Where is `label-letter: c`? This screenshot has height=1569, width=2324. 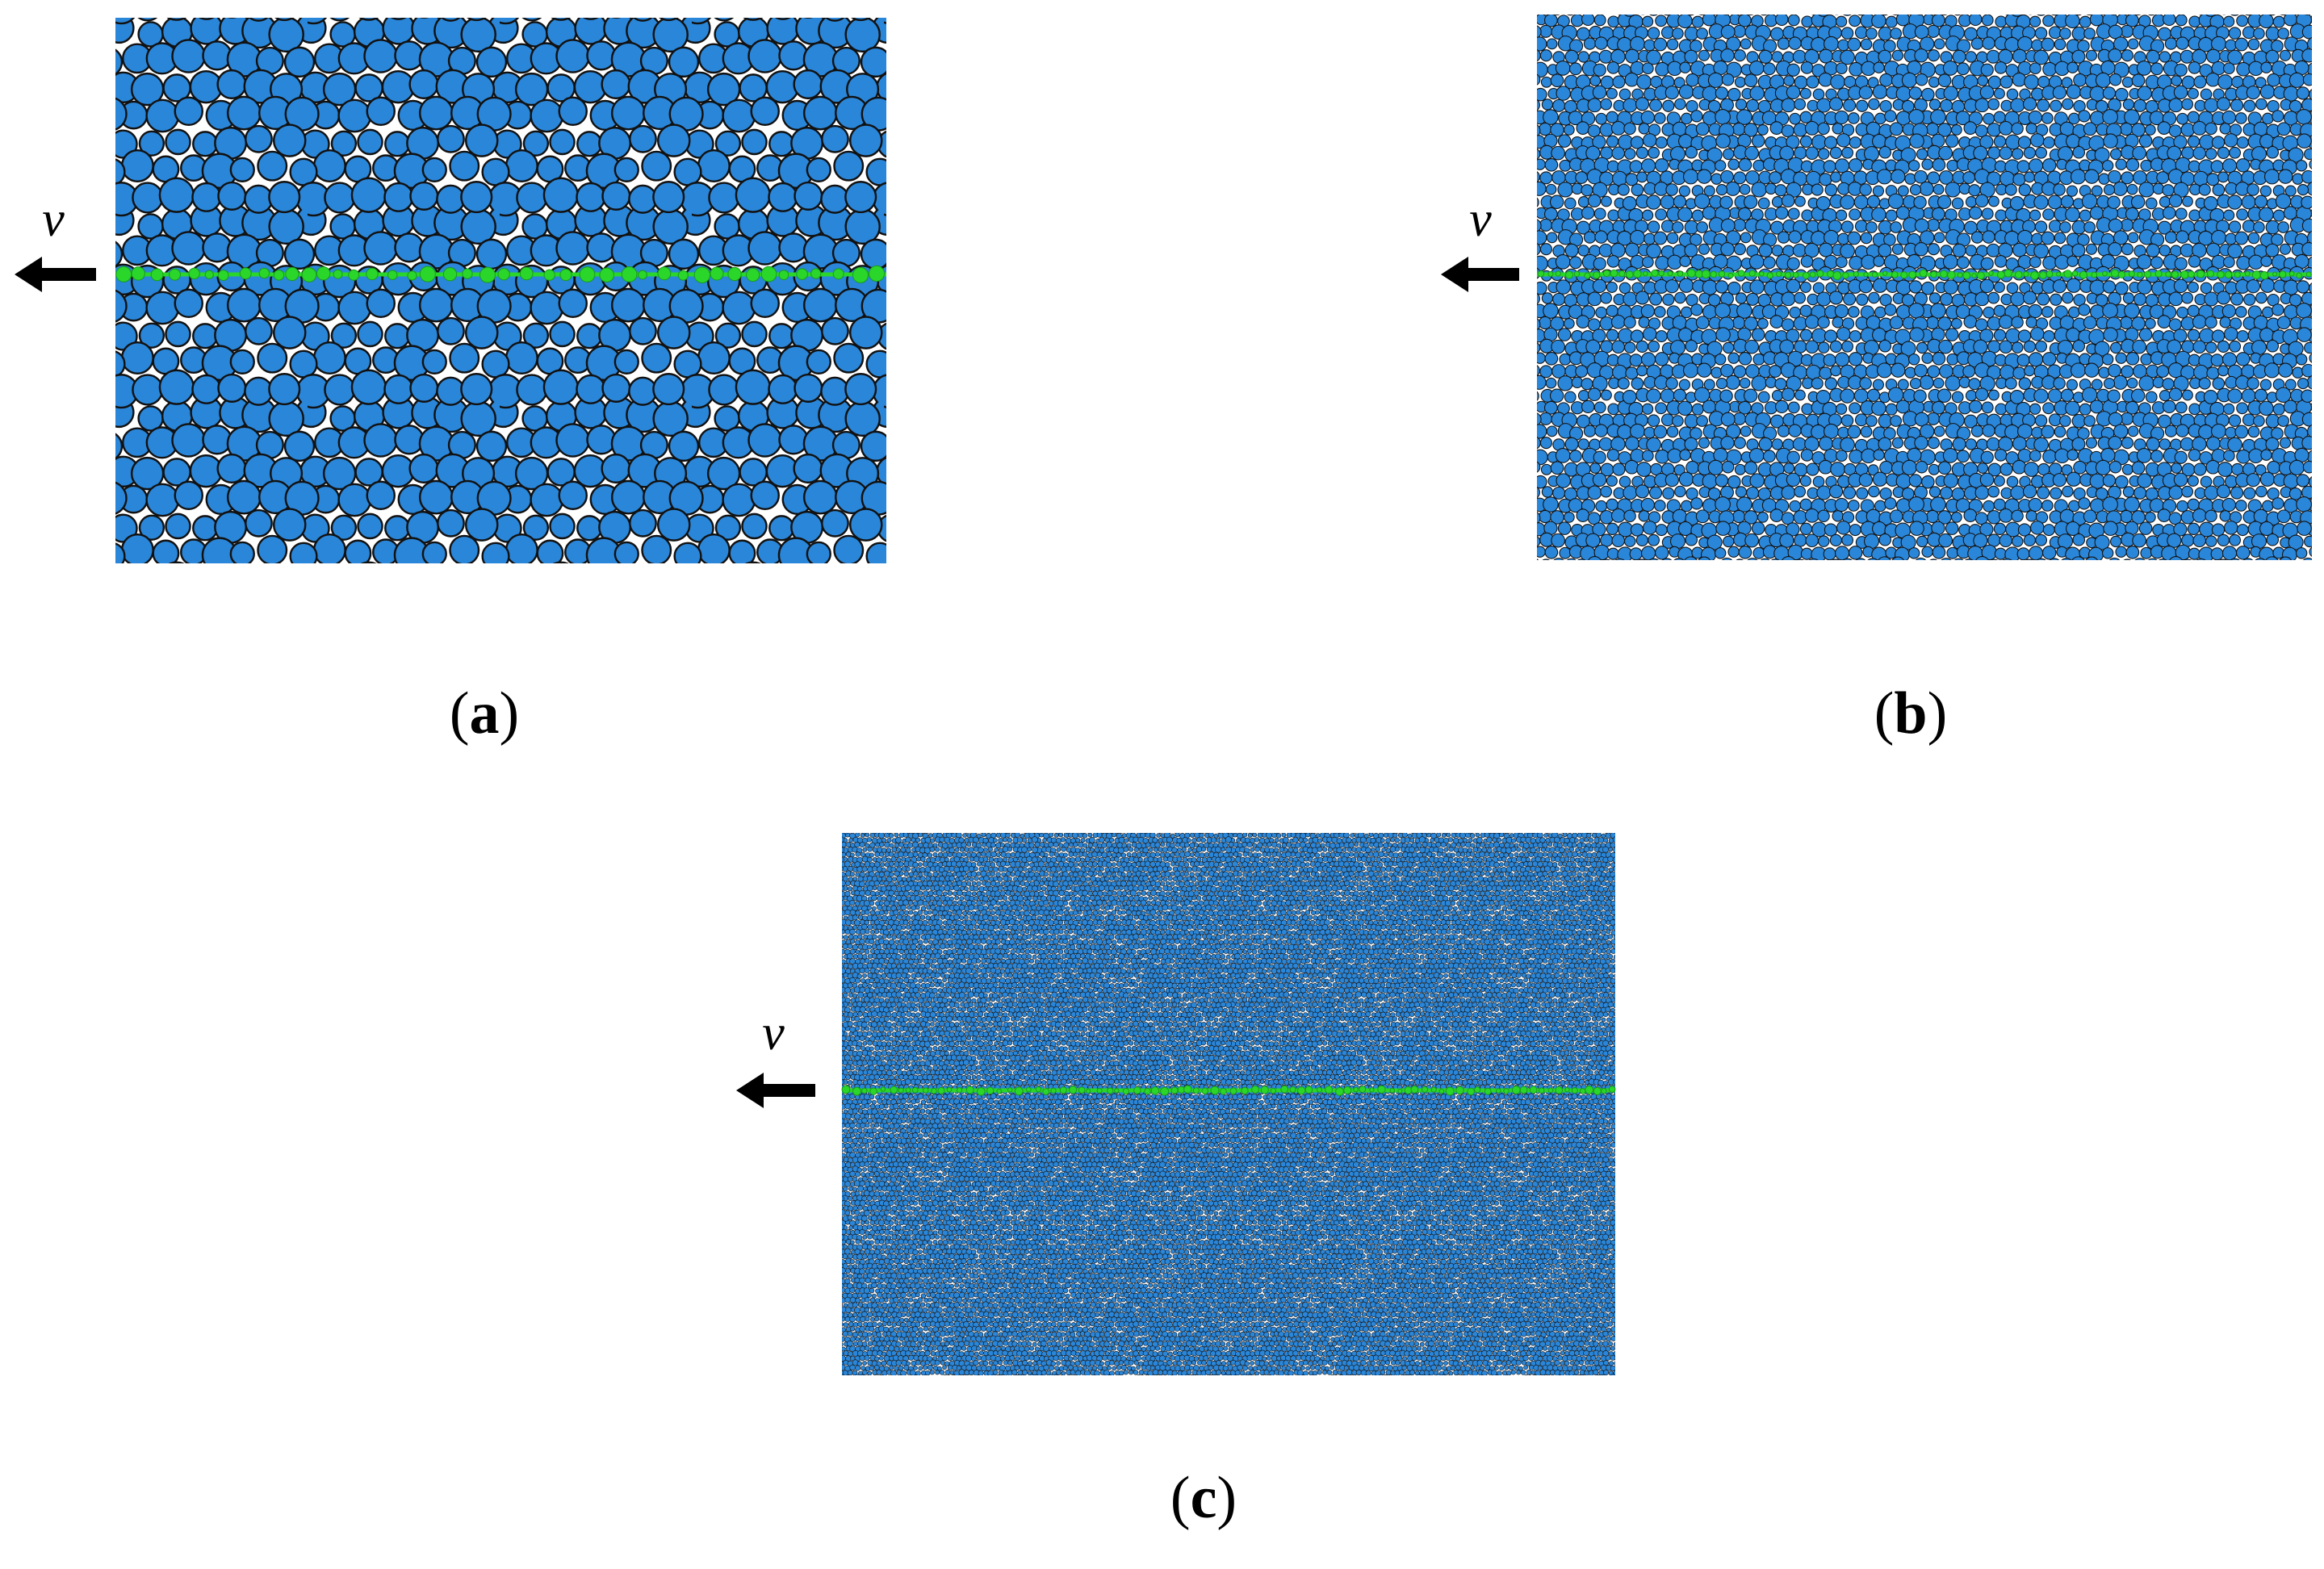
label-letter: c is located at coordinates (1204, 1498).